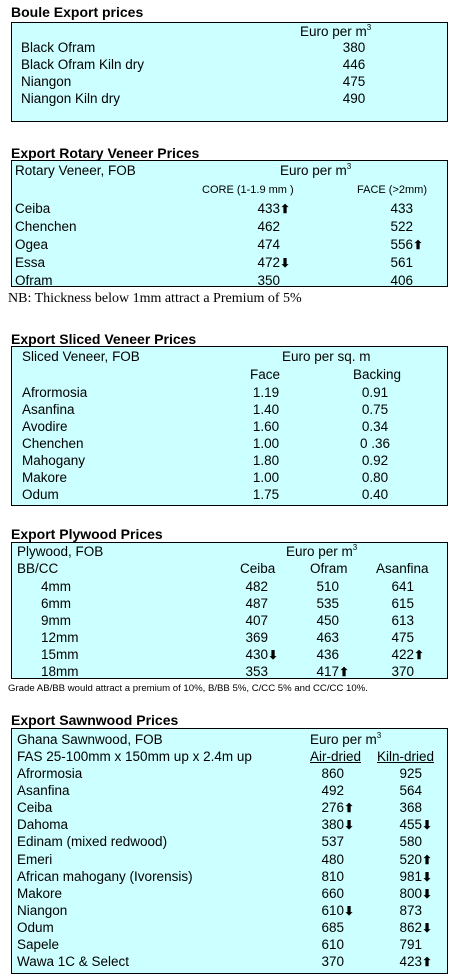 Image resolution: width=458 pixels, height=979 pixels. Describe the element at coordinates (322, 911) in the screenshot. I see `sawn-air-cell: 610⬇` at that location.